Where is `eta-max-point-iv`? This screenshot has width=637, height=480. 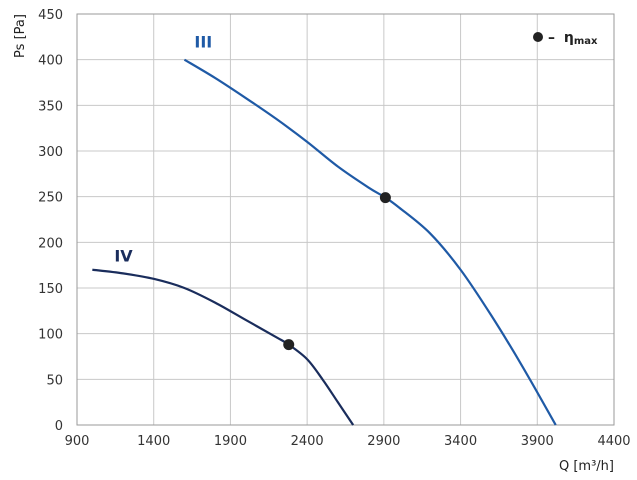 eta-max-point-iv is located at coordinates (289, 345).